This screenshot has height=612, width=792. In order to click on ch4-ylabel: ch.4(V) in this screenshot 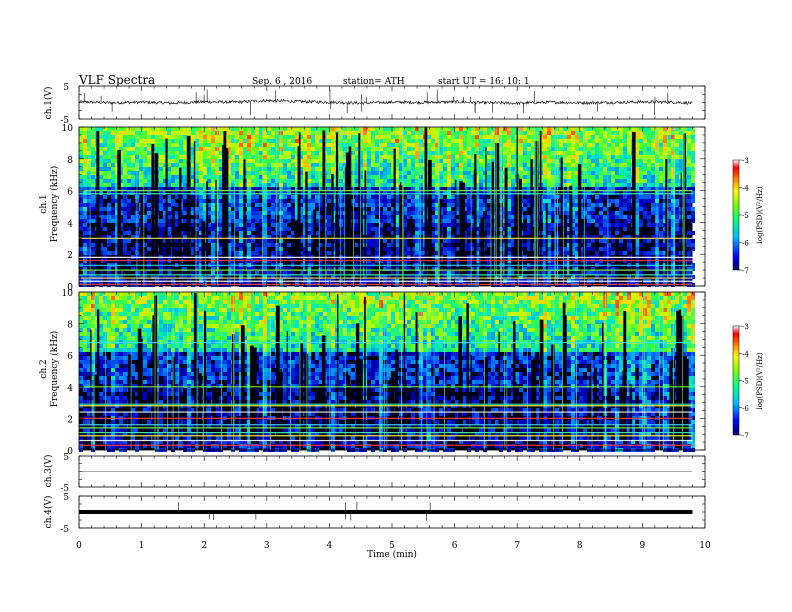, I will do `click(48, 512)`.